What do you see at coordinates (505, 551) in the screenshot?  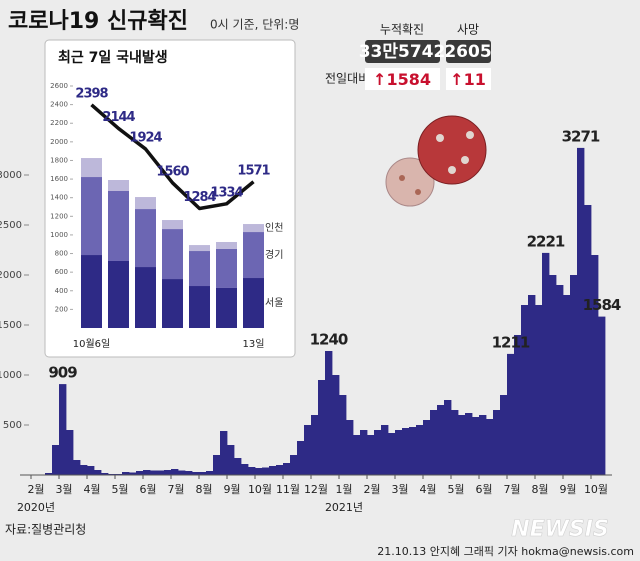 I see `credit: 21.10.13 안지혜 그래픽 기자 hokma@newsis.com` at bounding box center [505, 551].